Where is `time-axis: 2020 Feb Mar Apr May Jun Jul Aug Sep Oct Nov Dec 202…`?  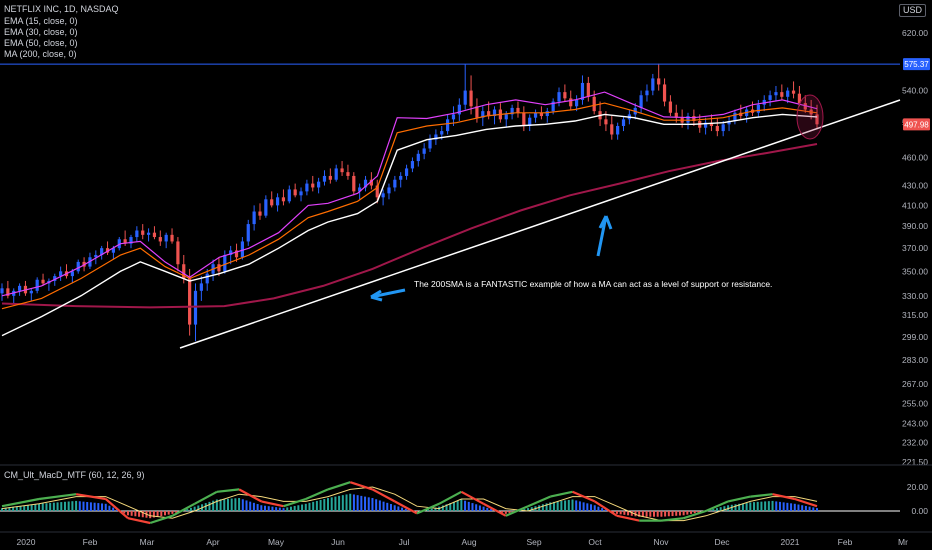 time-axis: 2020 Feb Mar Apr May Jun Jul Aug Sep Oct Nov Dec 202… is located at coordinates (466, 539).